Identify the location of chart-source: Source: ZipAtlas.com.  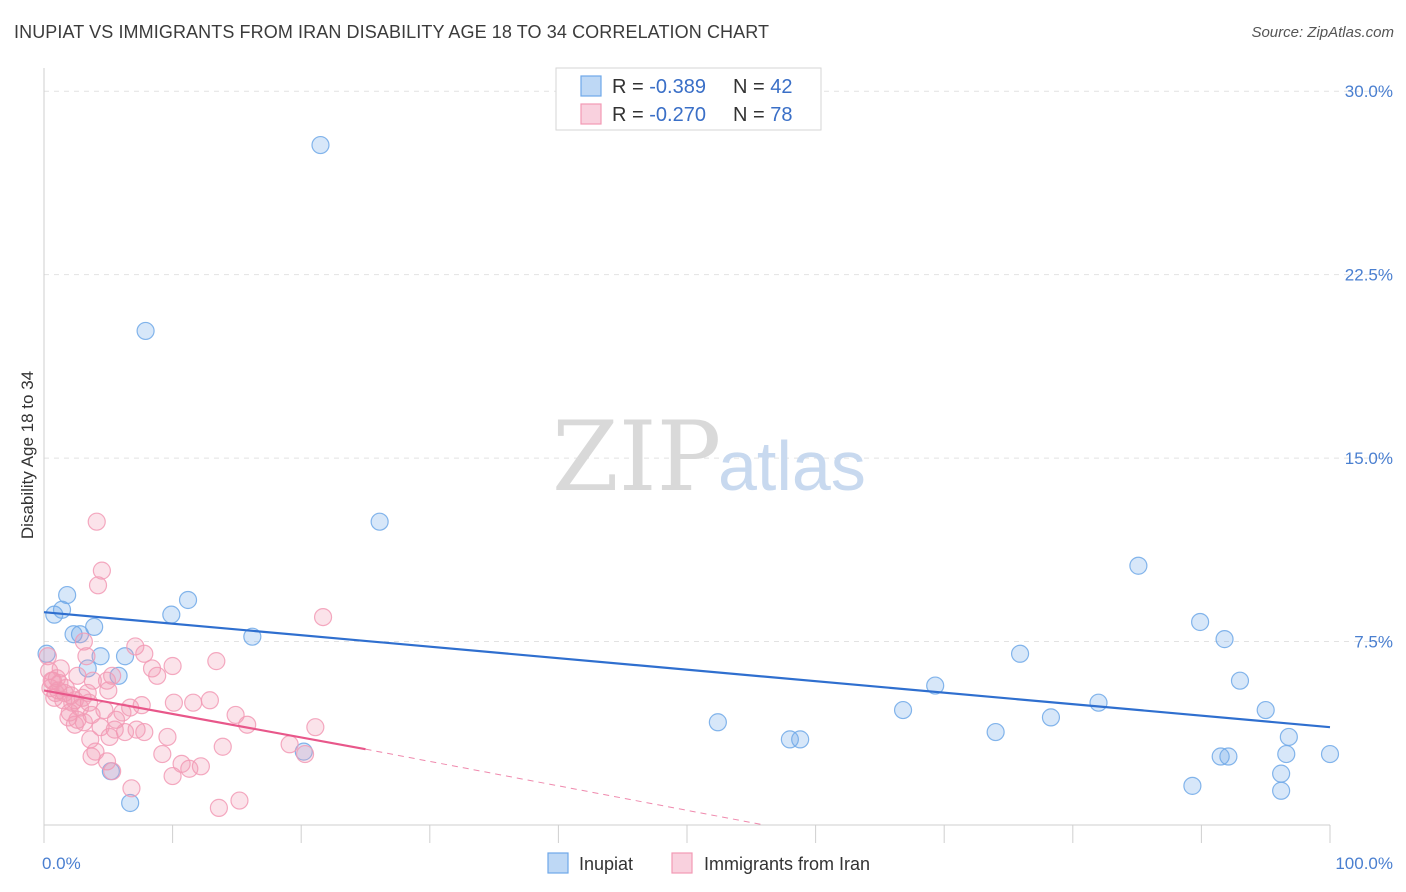
(1322, 32).